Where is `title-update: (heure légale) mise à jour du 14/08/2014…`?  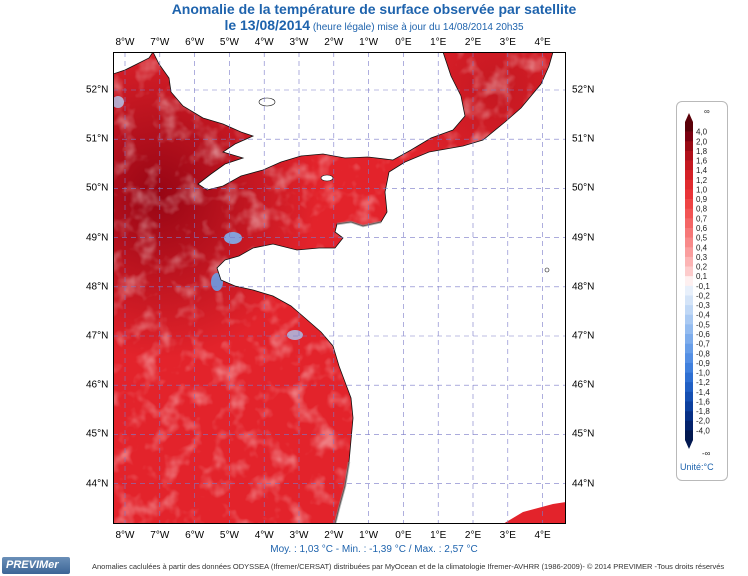
title-update: (heure légale) mise à jour du 14/08/2014… is located at coordinates (417, 27).